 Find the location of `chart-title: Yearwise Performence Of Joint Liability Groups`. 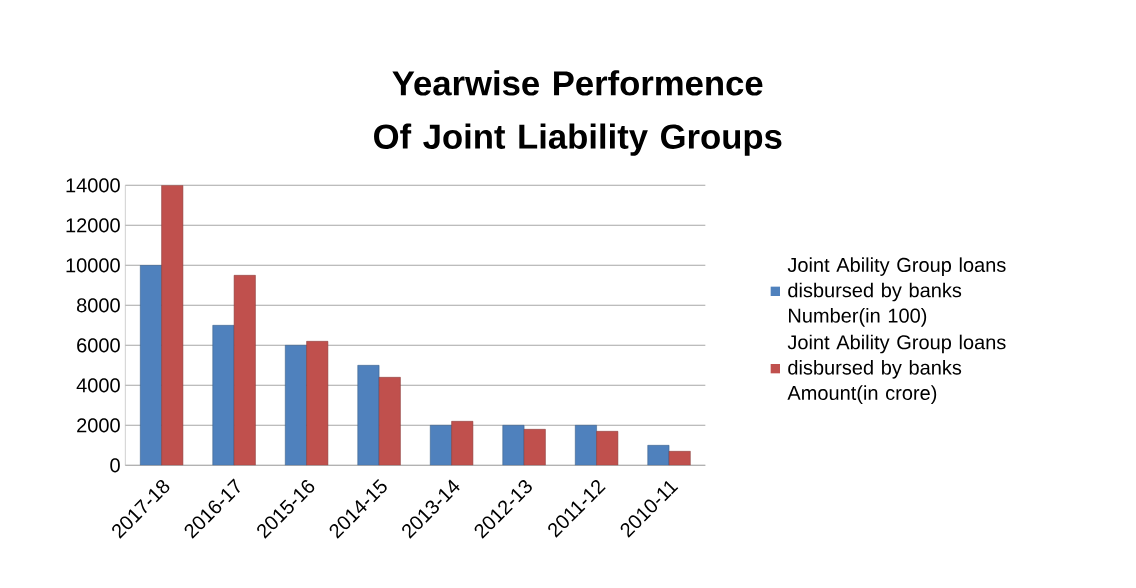

chart-title: Yearwise Performence Of Joint Liability Groups is located at coordinates (578, 113).